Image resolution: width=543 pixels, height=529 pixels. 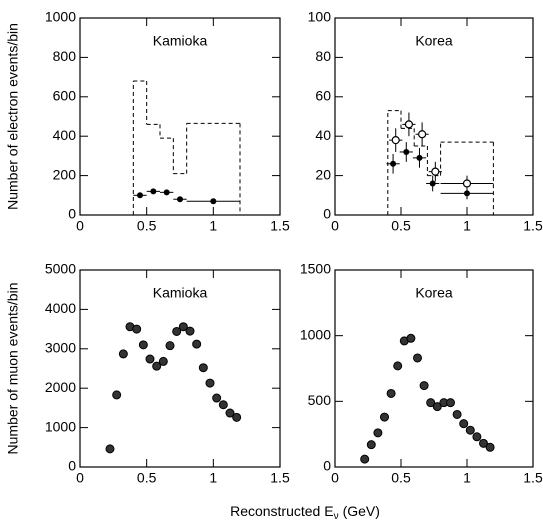 I want to click on y-tick-label: 40, so click(x=323, y=135).